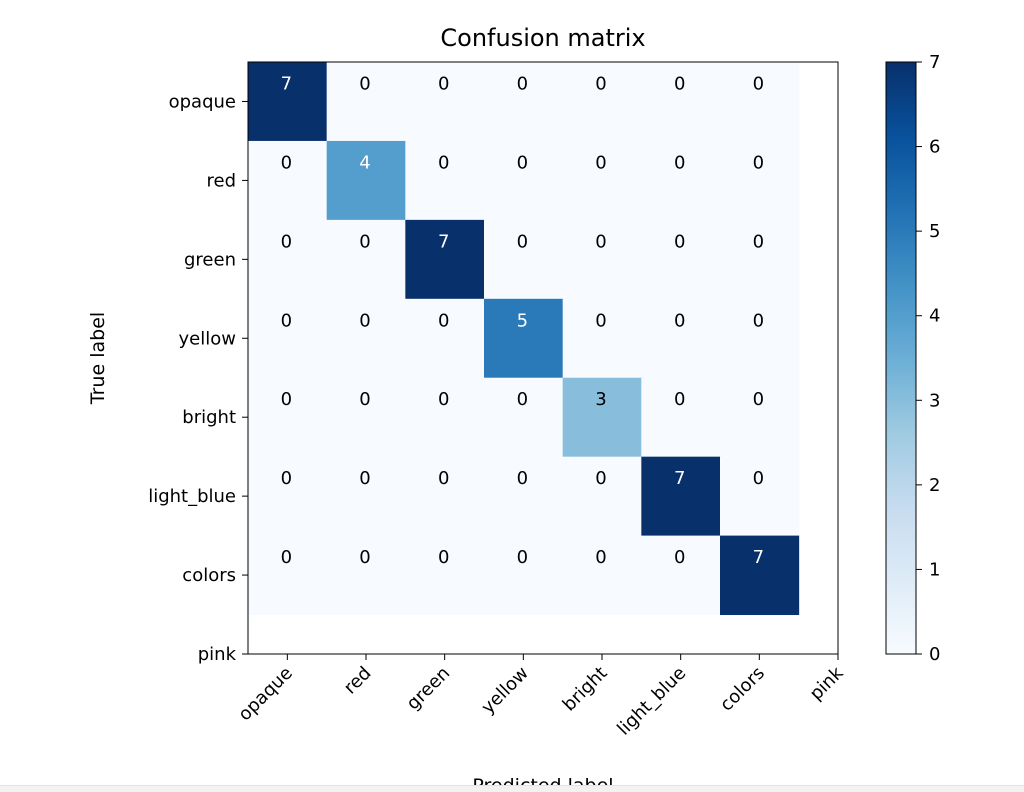  What do you see at coordinates (207, 338) in the screenshot?
I see `y-tick-label: yellow` at bounding box center [207, 338].